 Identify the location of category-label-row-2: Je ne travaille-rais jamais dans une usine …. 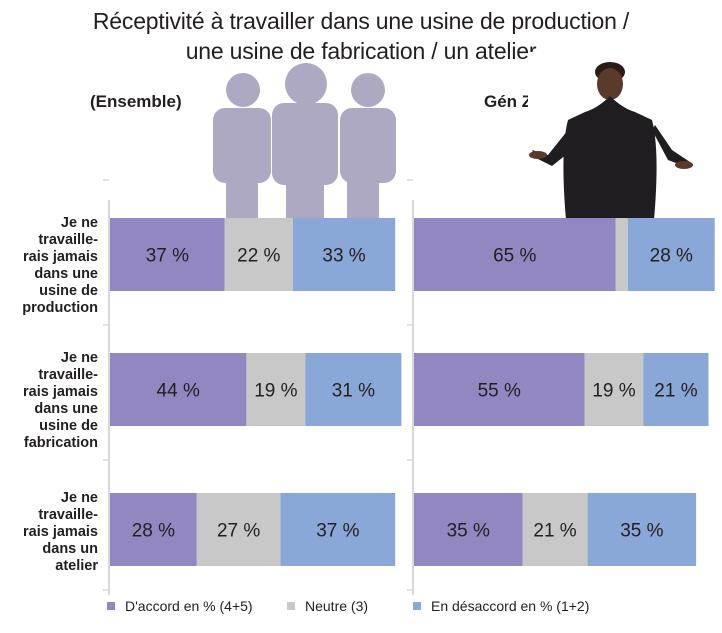
(49, 401).